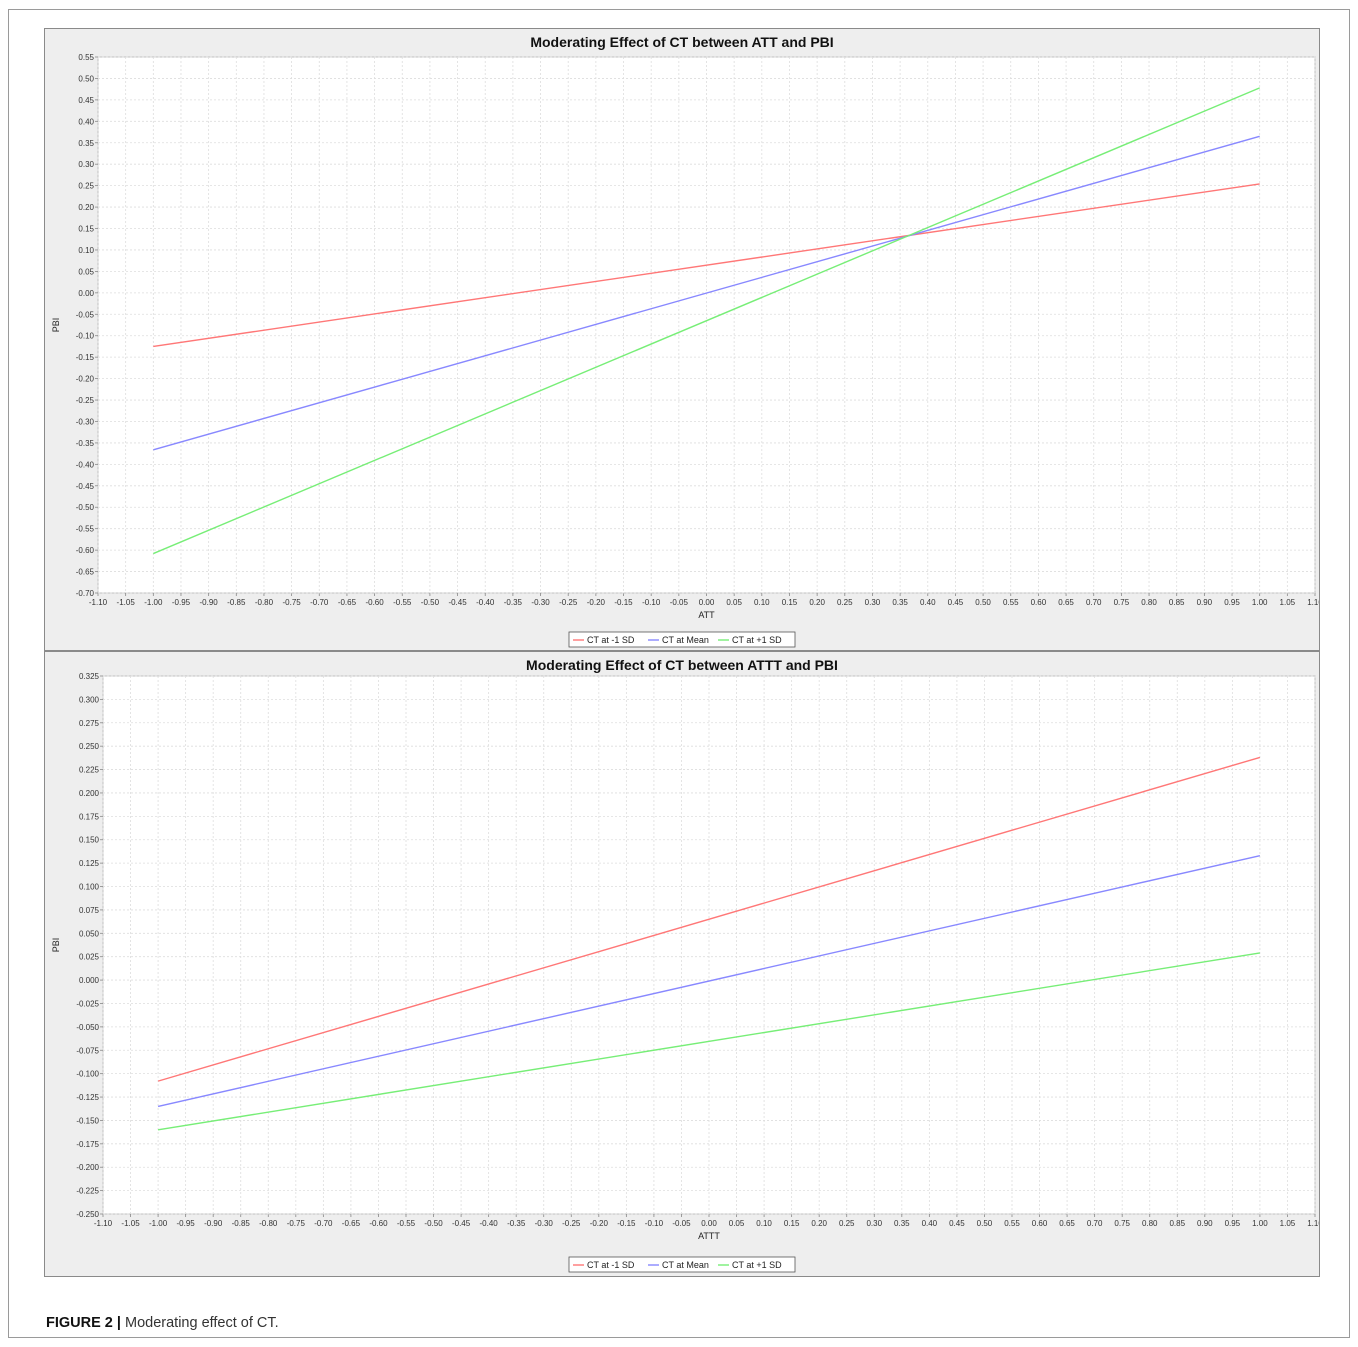  What do you see at coordinates (319, 602) in the screenshot?
I see `x-tick-label: -0.70` at bounding box center [319, 602].